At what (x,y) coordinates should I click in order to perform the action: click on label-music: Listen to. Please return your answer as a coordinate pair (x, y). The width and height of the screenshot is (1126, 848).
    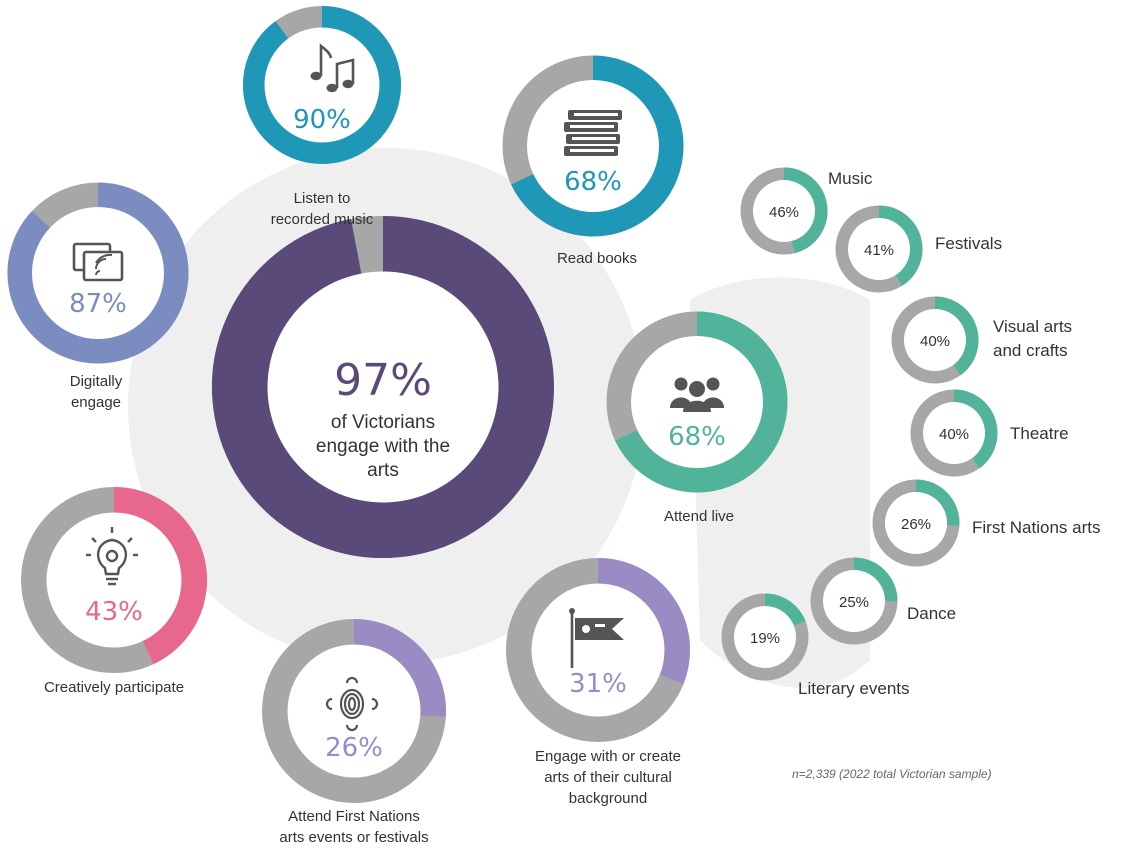
    Looking at the image, I should click on (322, 198).